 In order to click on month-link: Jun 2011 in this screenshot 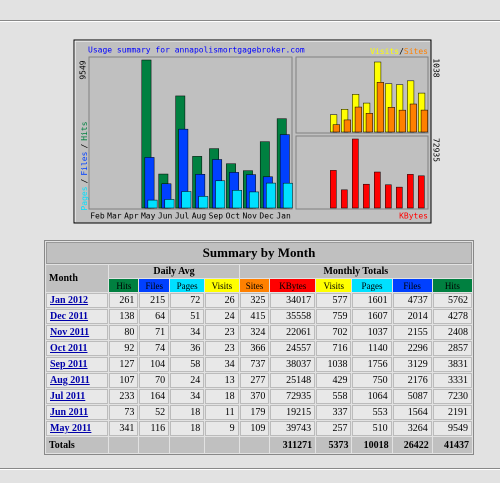, I will do `click(69, 412)`.